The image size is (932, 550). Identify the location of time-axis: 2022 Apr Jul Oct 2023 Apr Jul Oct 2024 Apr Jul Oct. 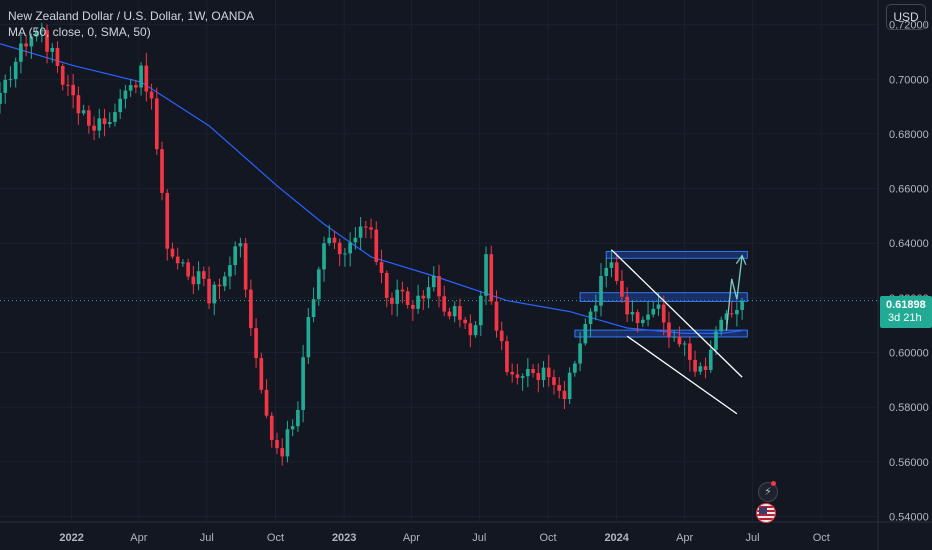
(466, 532).